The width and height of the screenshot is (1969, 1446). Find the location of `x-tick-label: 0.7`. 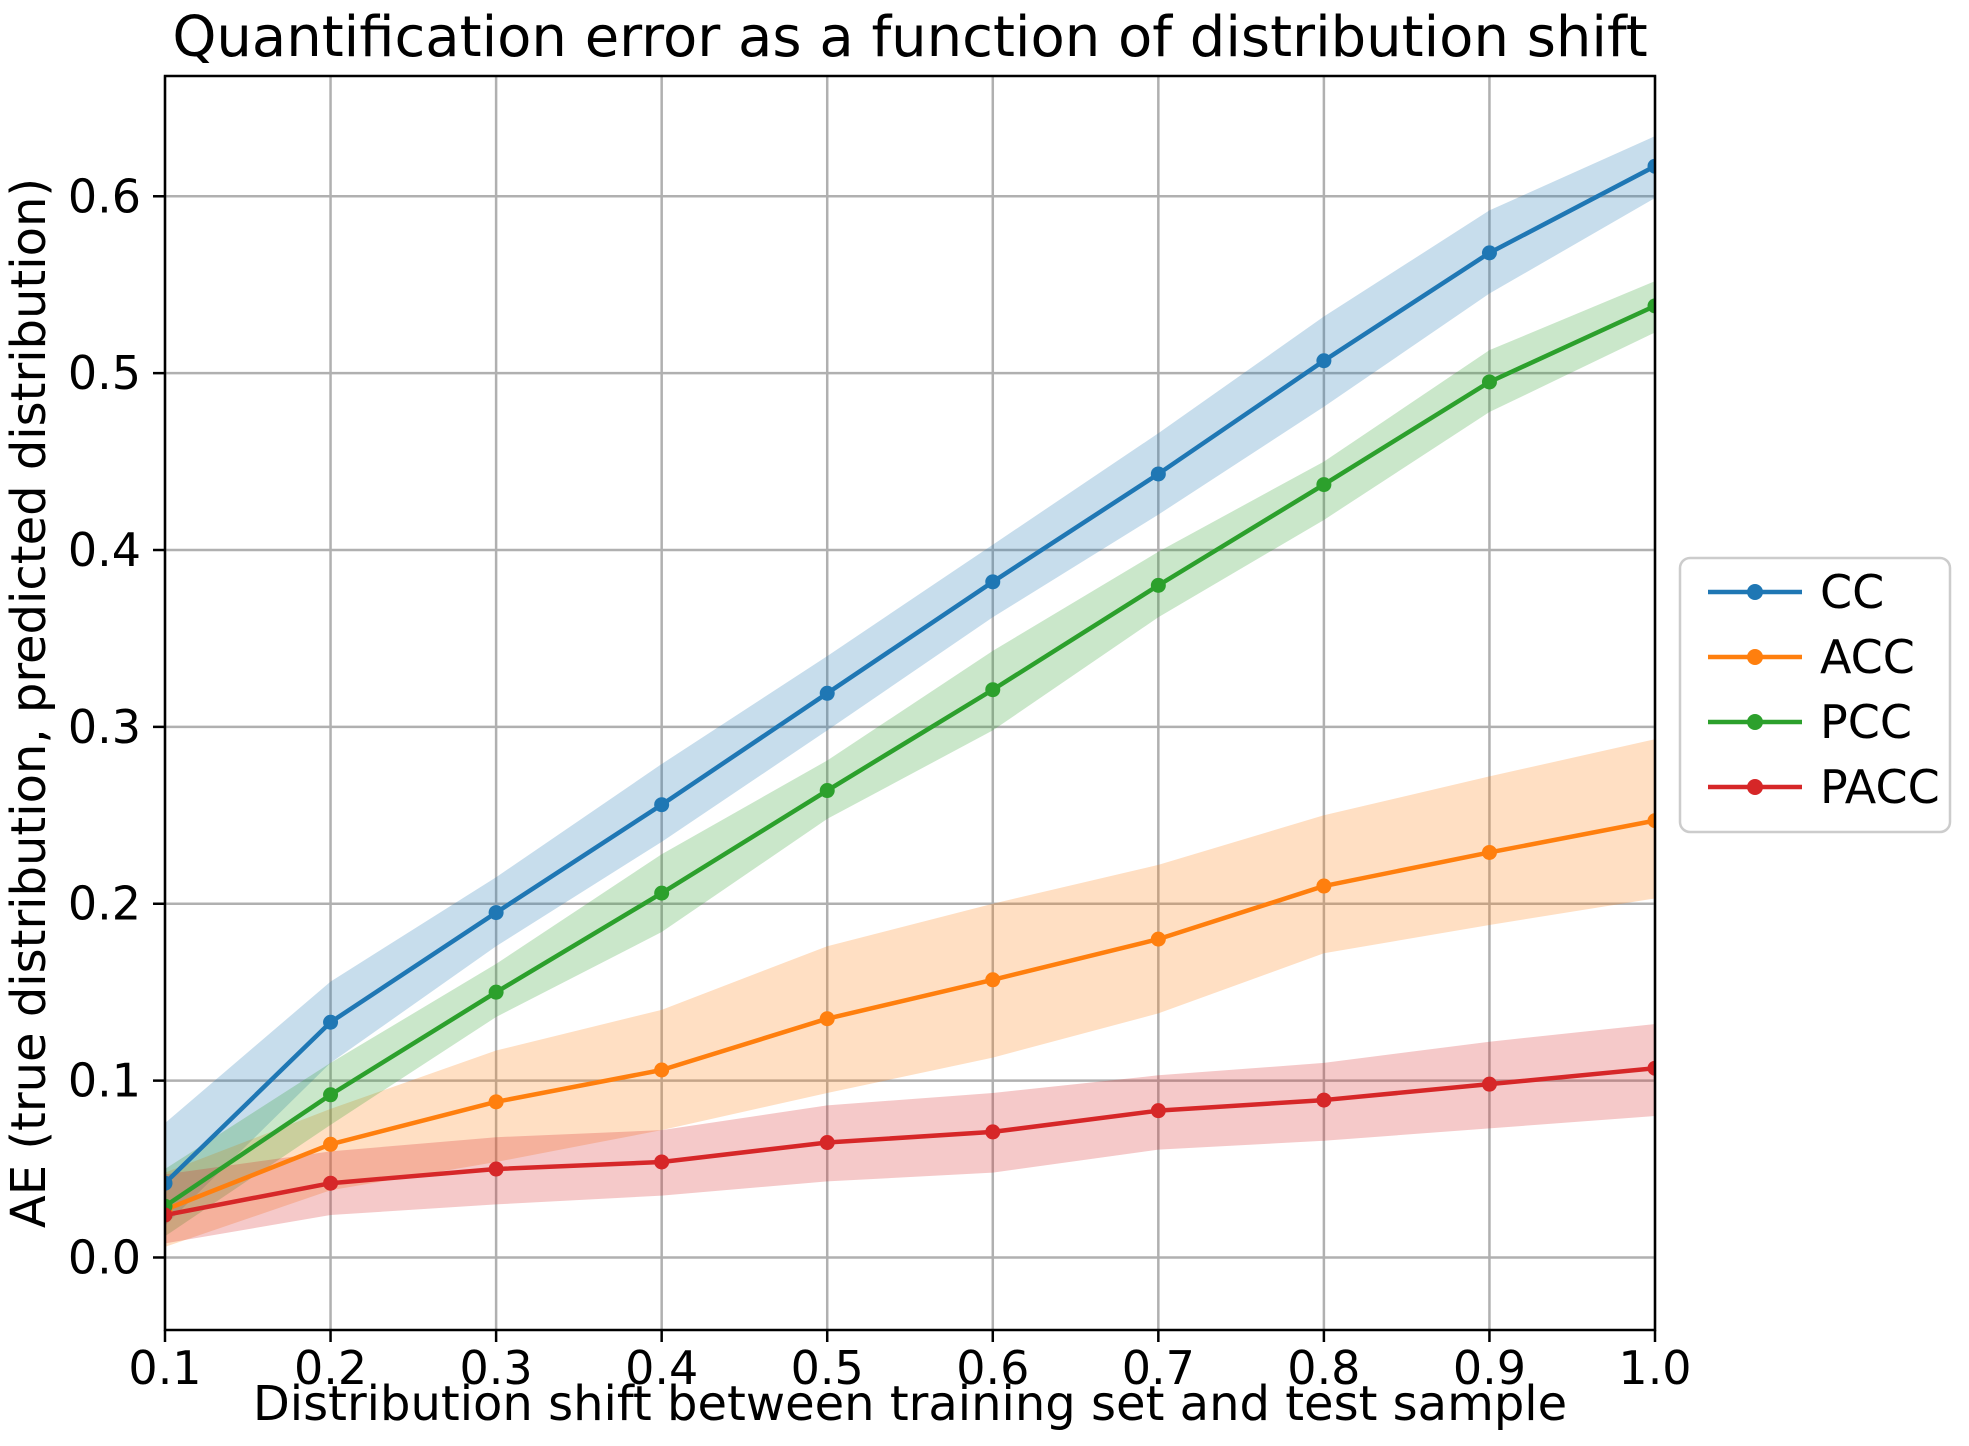

x-tick-label: 0.7 is located at coordinates (1158, 1368).